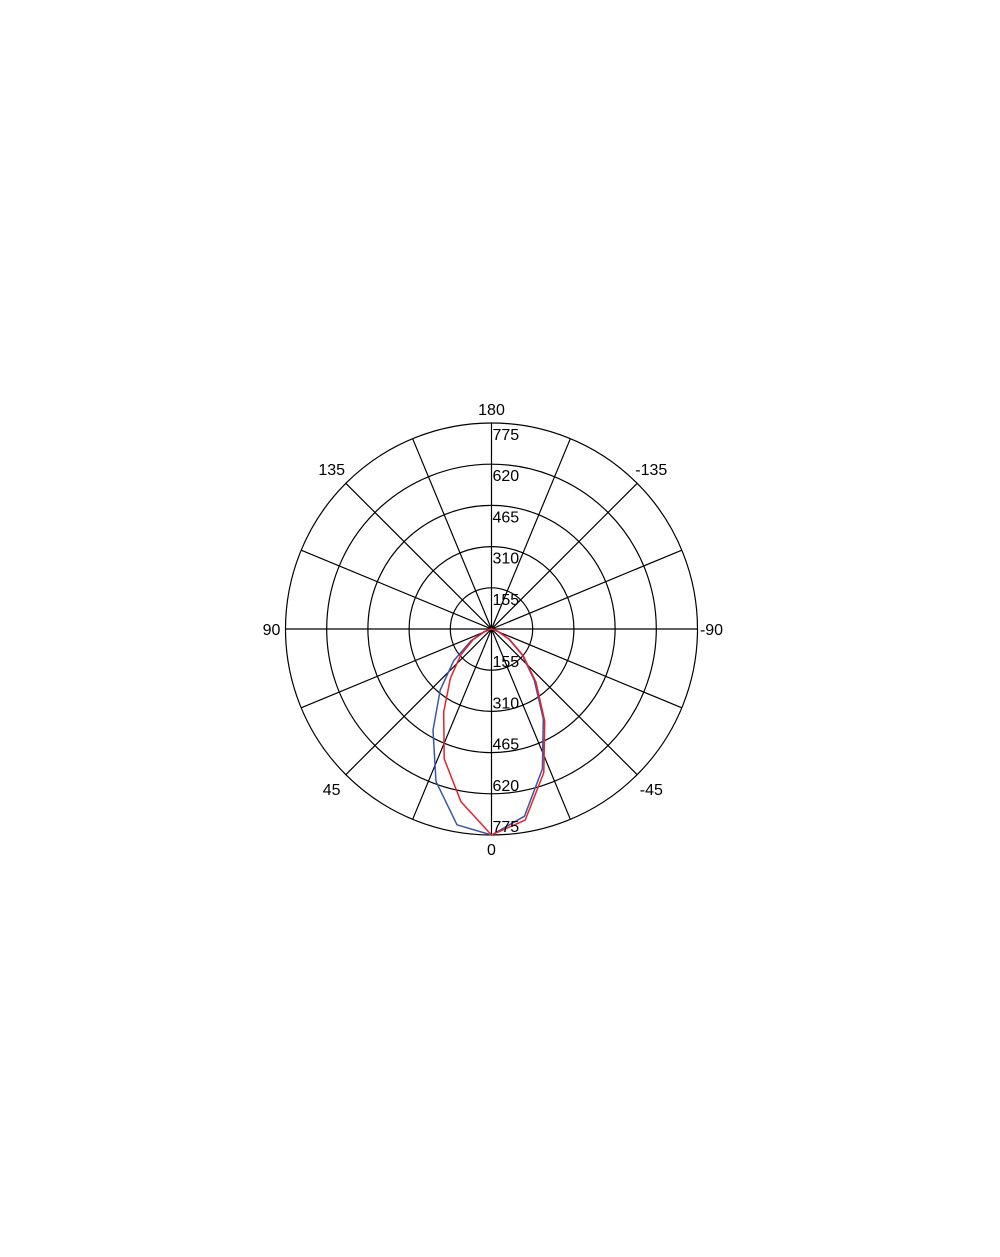 Image resolution: width=1000 pixels, height=1257 pixels. Describe the element at coordinates (651, 470) in the screenshot. I see `angle-label: -135` at that location.